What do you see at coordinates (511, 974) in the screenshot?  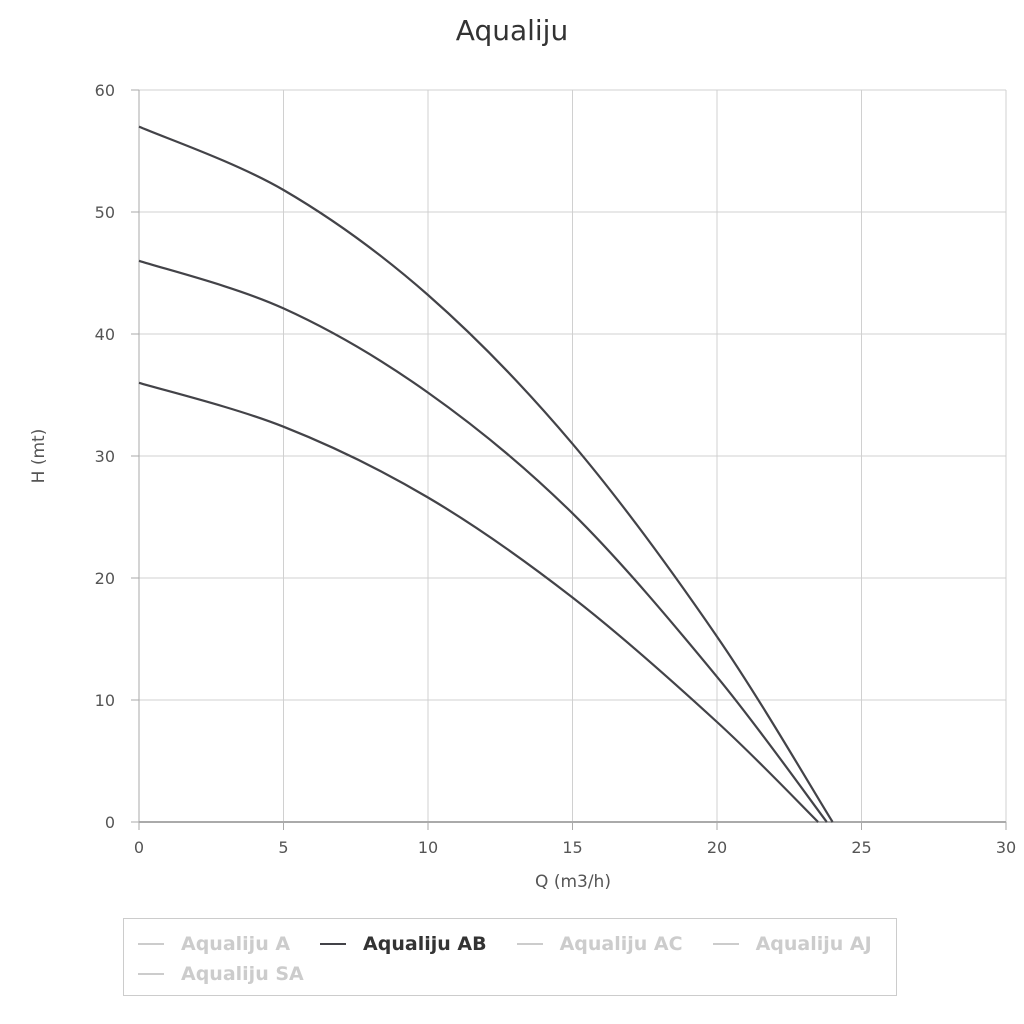 I see `legend-row: Aqualiju SA` at bounding box center [511, 974].